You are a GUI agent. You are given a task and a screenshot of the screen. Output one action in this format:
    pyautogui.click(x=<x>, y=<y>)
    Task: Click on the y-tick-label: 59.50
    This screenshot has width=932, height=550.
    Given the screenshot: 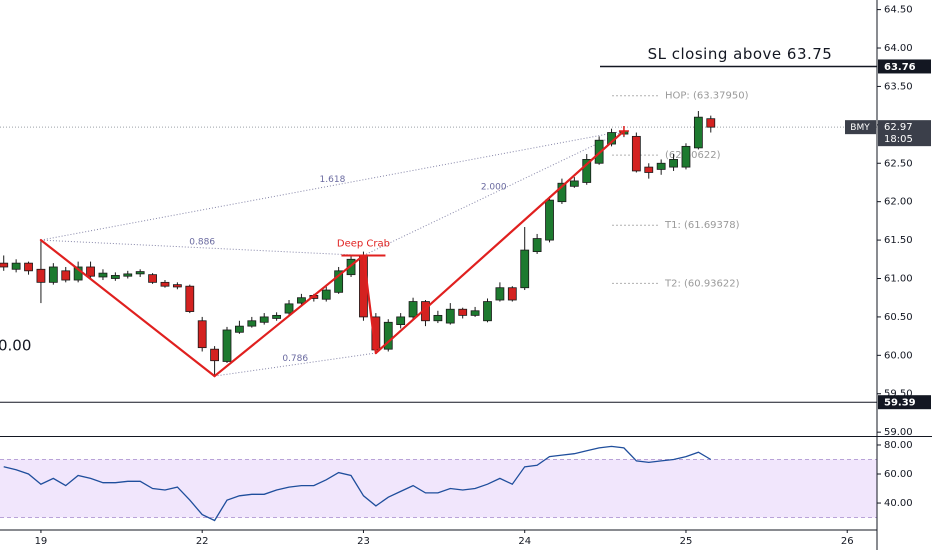 What is the action you would take?
    pyautogui.click(x=898, y=394)
    